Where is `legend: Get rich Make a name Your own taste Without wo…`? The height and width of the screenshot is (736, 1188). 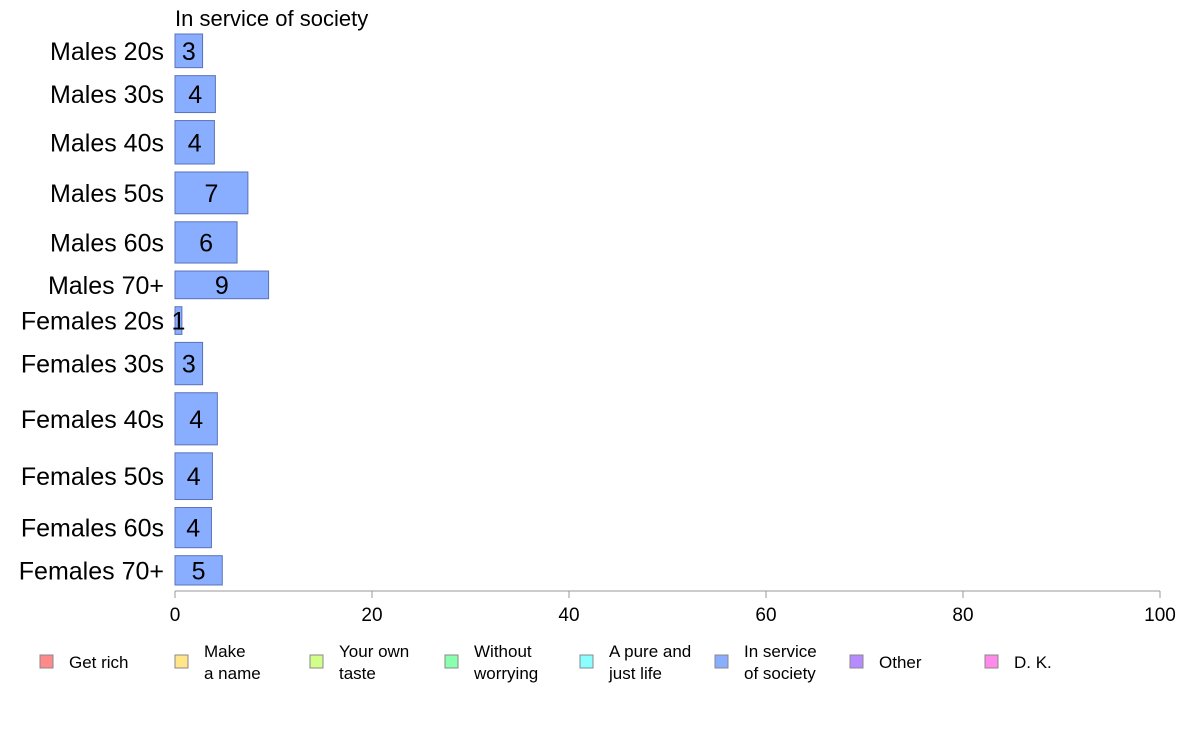
legend: Get rich Make a name Your own taste Without wo… is located at coordinates (545, 662).